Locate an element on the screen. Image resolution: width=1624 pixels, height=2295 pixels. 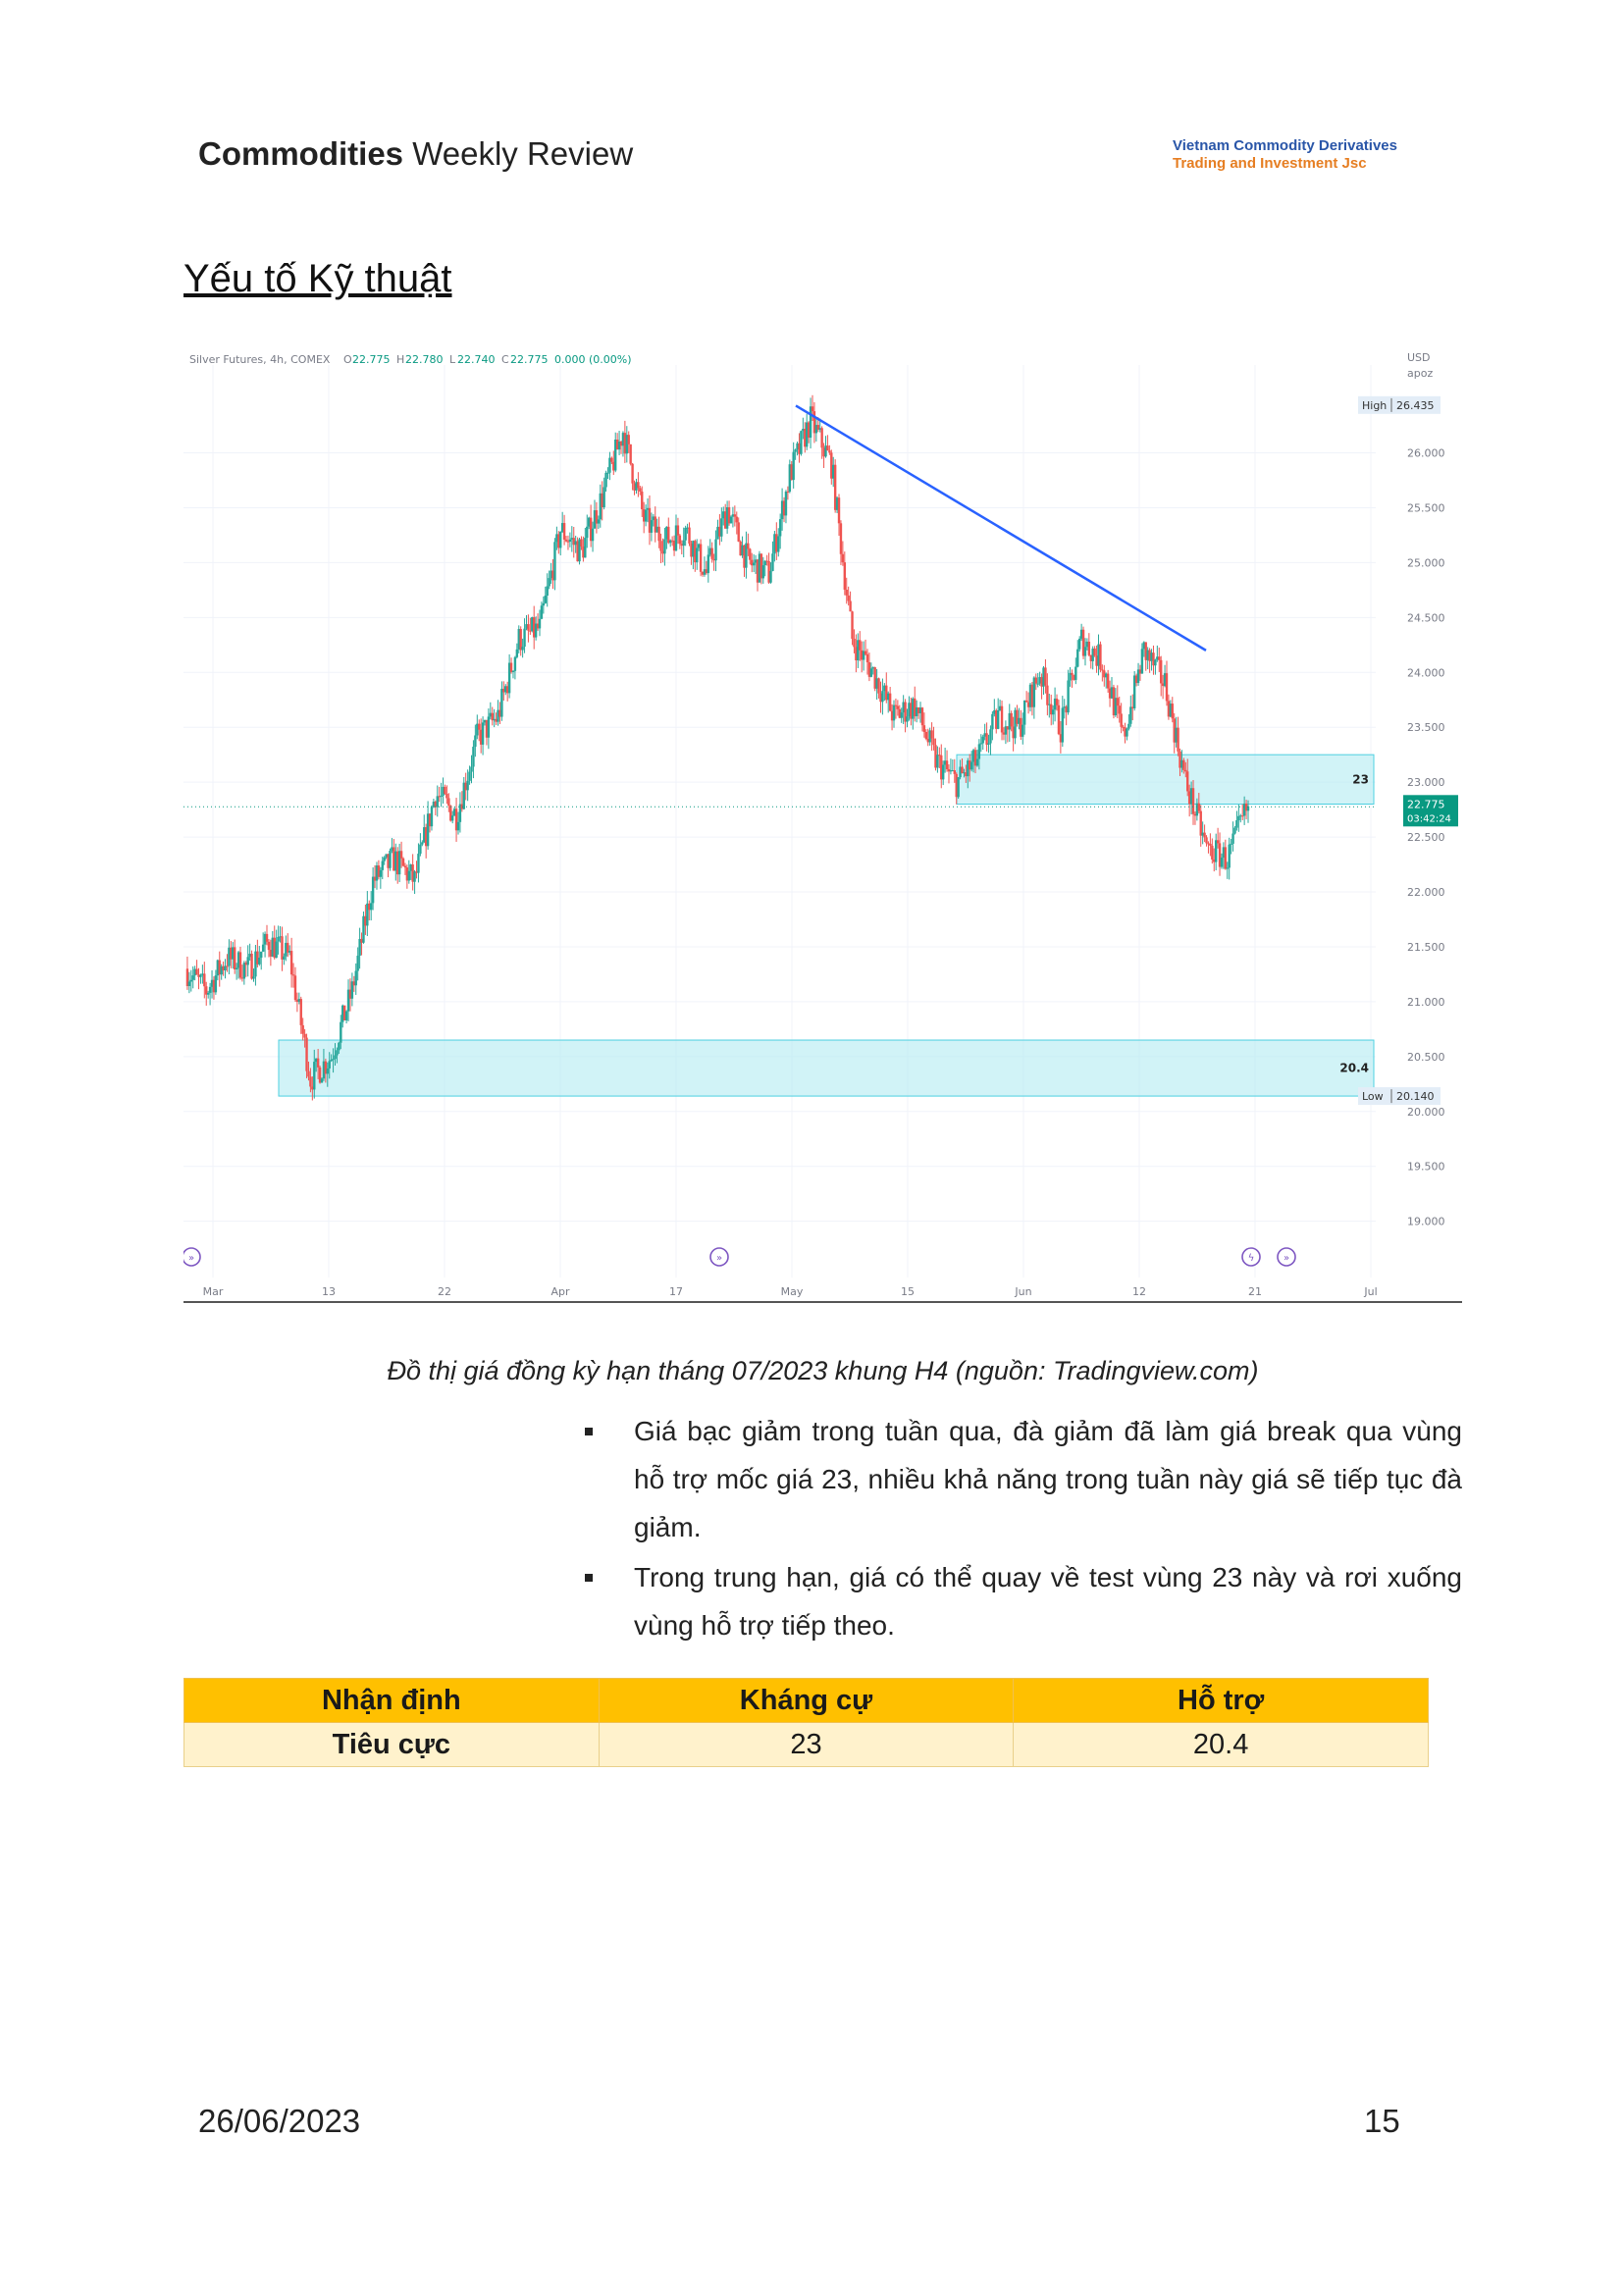
x-tick-label: Jul is located at coordinates (1370, 1291).